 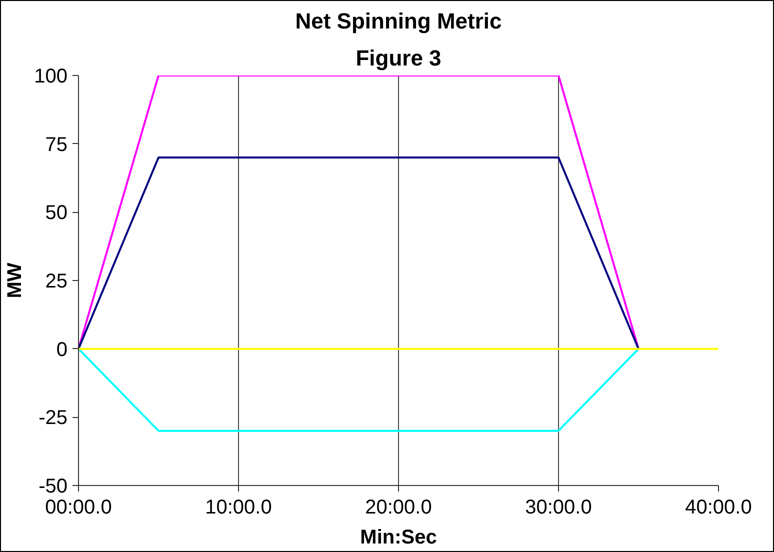 I want to click on y-axis-title: MW, so click(x=15, y=280).